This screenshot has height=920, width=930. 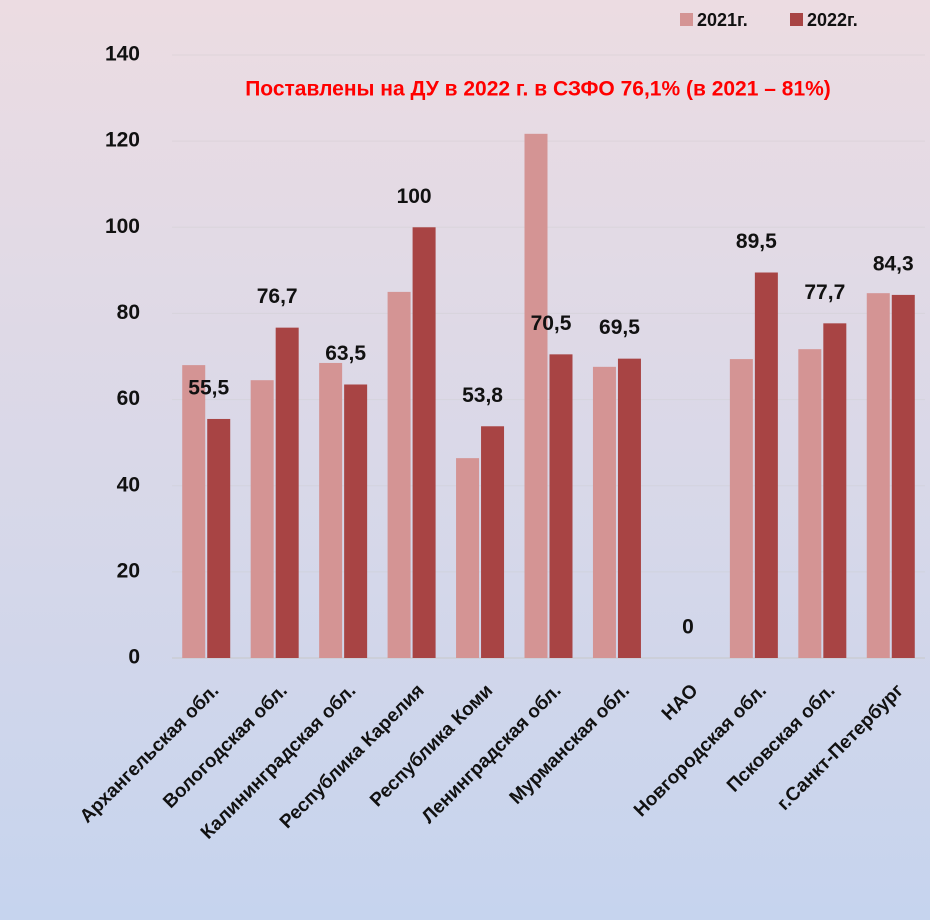 I want to click on data-label: 69,5, so click(x=619, y=327).